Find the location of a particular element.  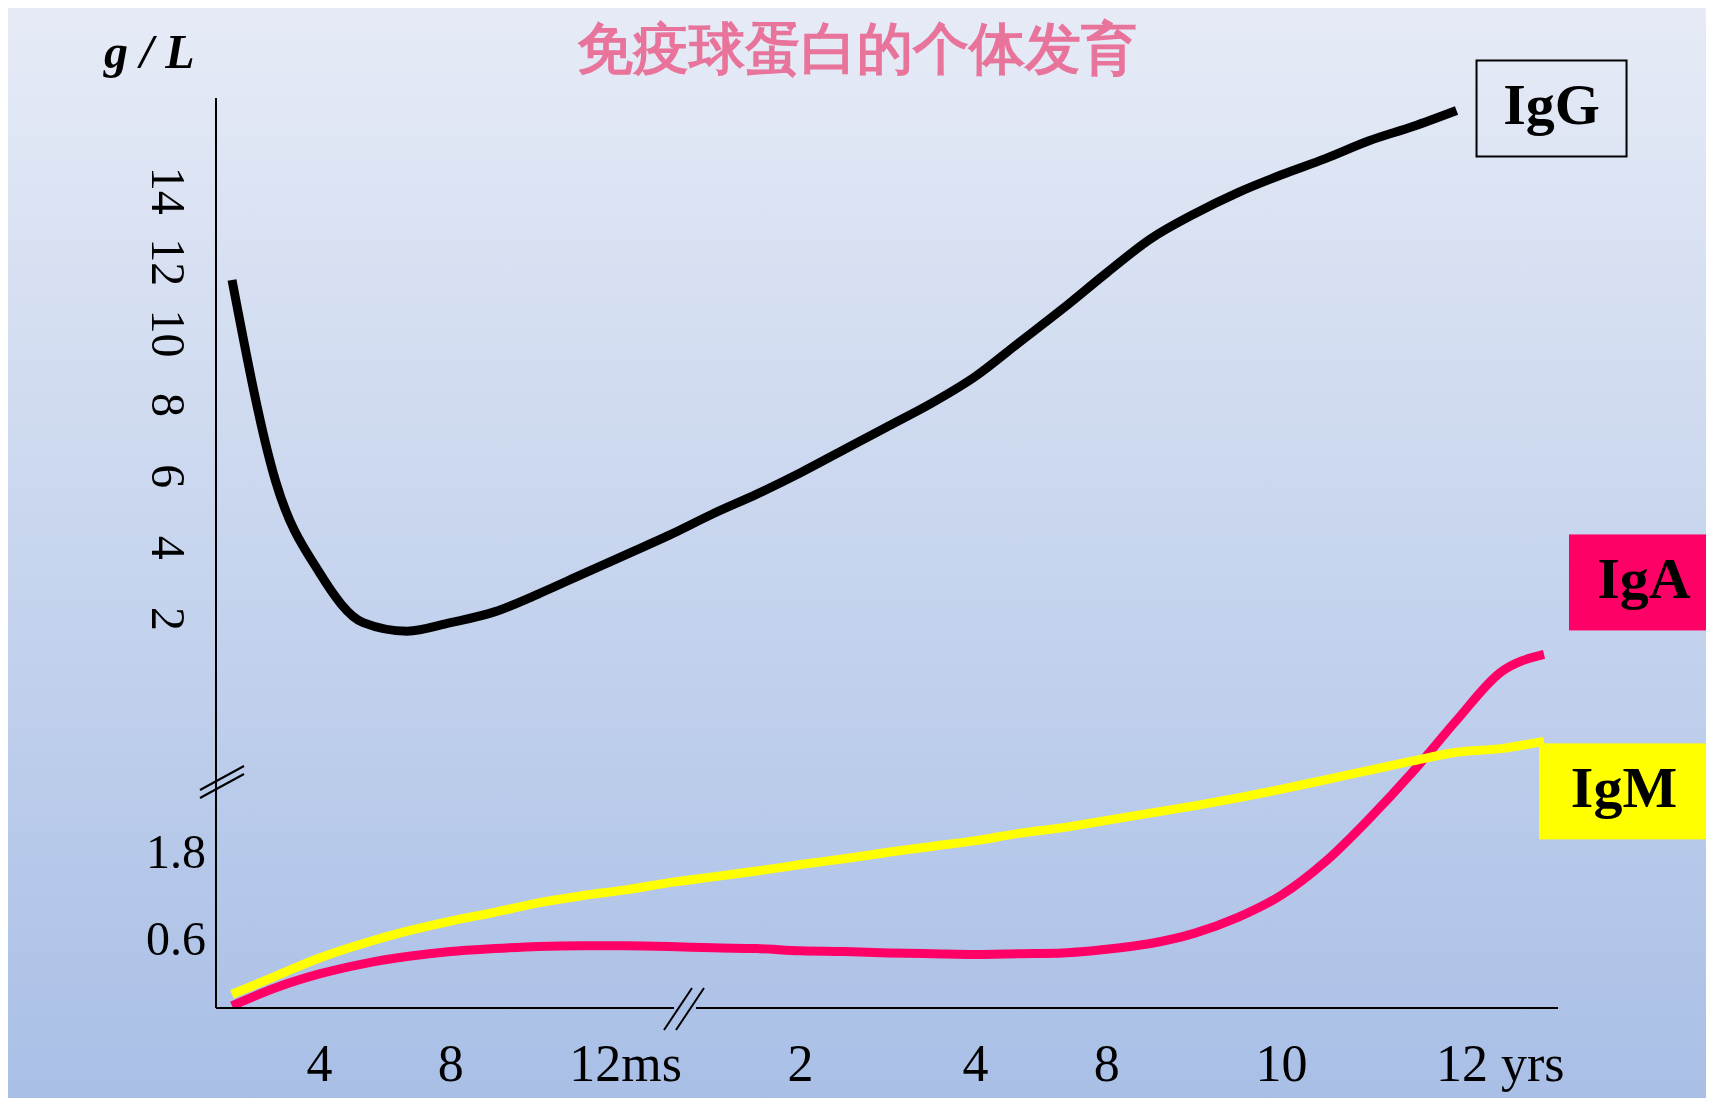

y-tick-label: 6 is located at coordinates (168, 476).